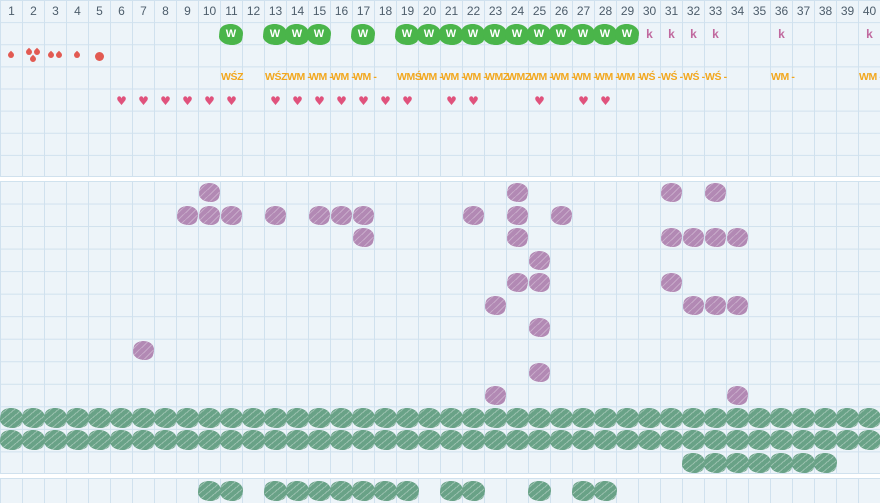 This screenshot has height=503, width=880. What do you see at coordinates (737, 11) in the screenshot?
I see `column-header: 34` at bounding box center [737, 11].